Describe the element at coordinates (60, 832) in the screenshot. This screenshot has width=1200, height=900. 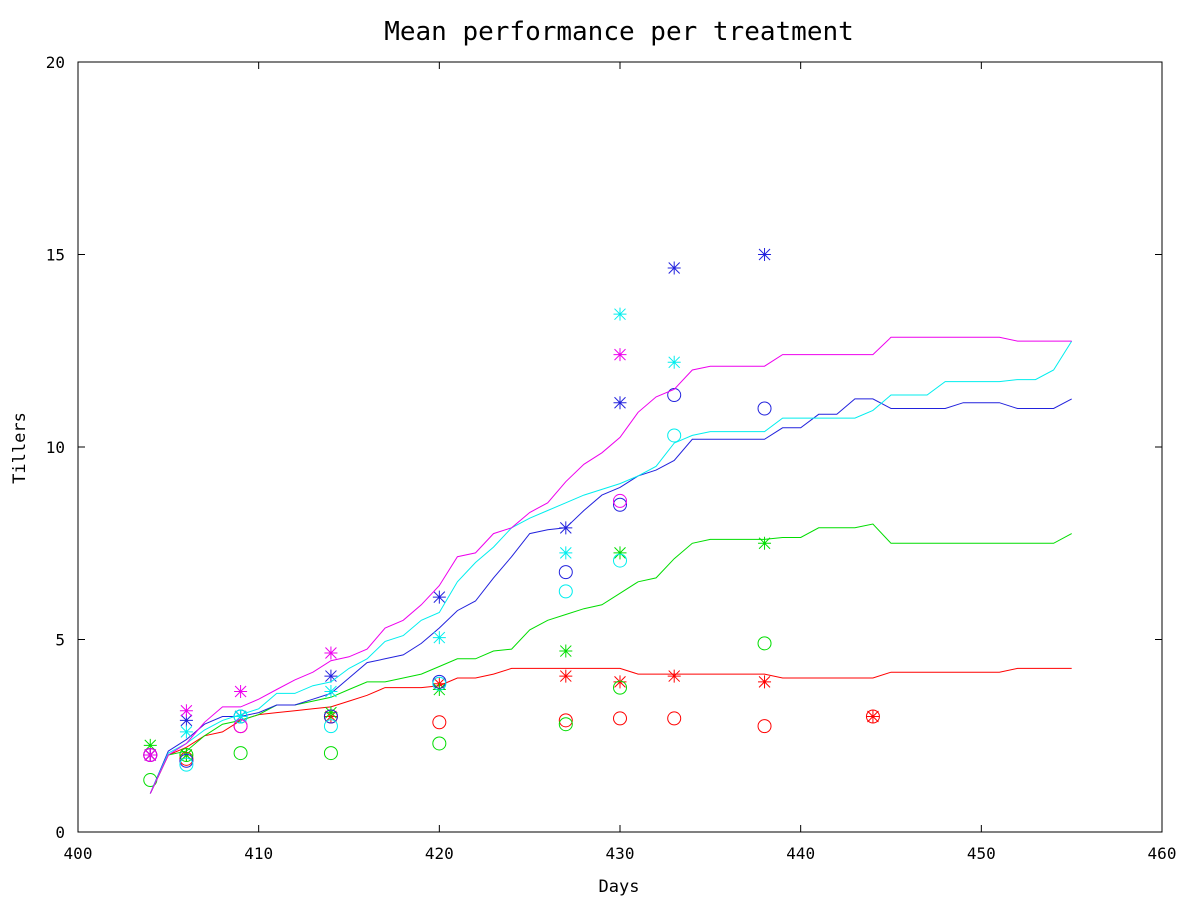
I see `y-tick-label: 0` at that location.